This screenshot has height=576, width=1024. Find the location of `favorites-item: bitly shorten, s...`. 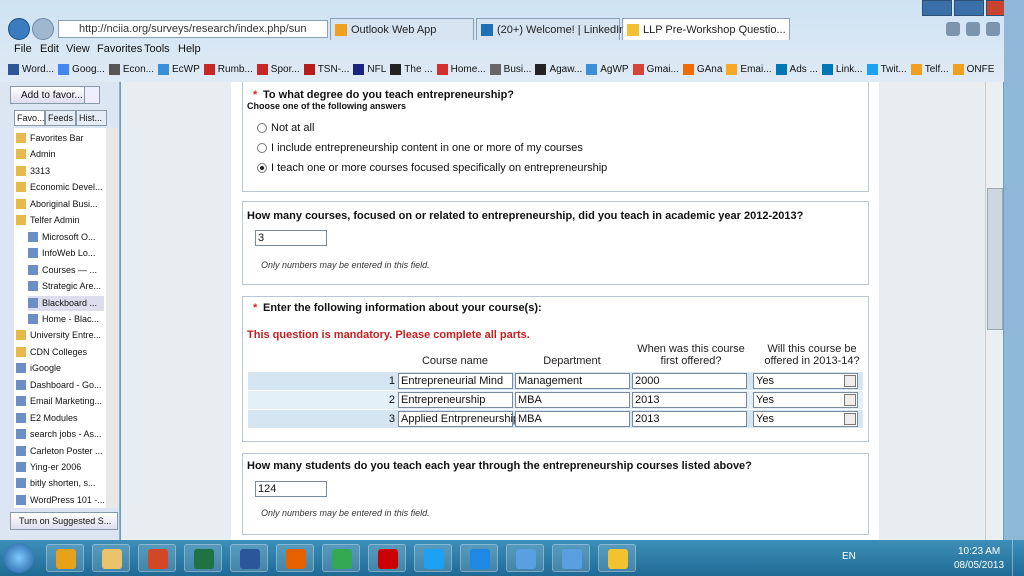

favorites-item: bitly shorten, s... is located at coordinates (60, 483).